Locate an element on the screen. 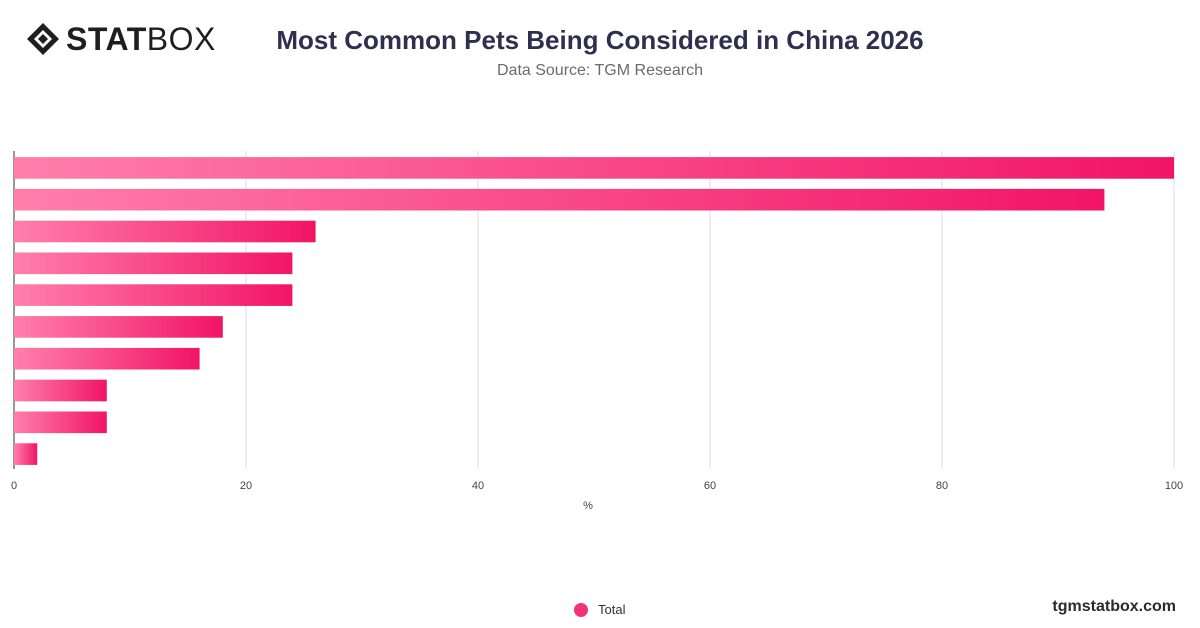 This screenshot has width=1200, height=628. logo-text-light: BOX is located at coordinates (181, 39).